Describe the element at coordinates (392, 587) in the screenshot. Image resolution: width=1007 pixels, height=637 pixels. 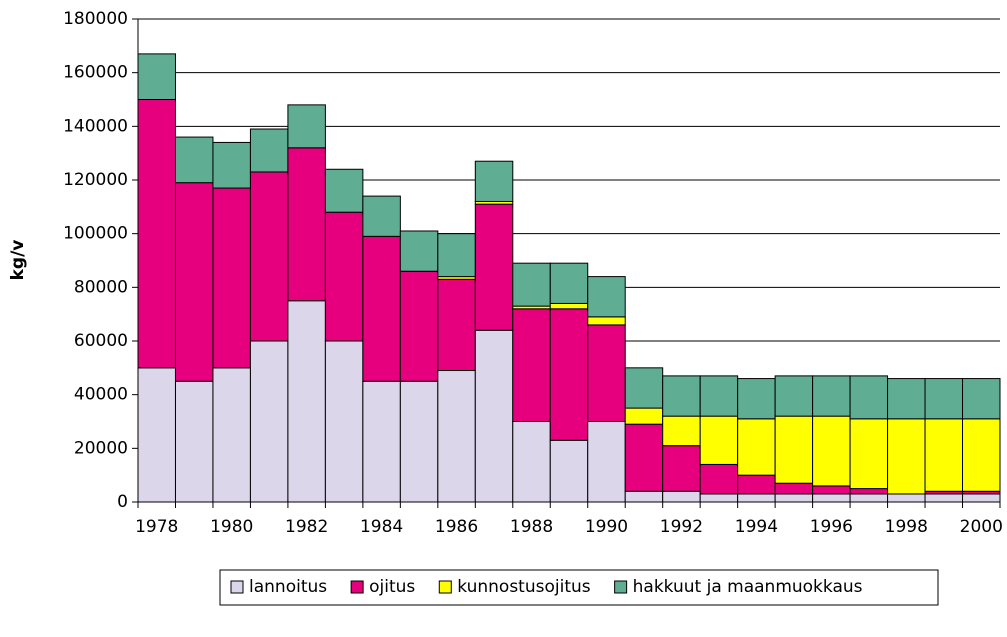
I see `legend-label: ojitus` at that location.